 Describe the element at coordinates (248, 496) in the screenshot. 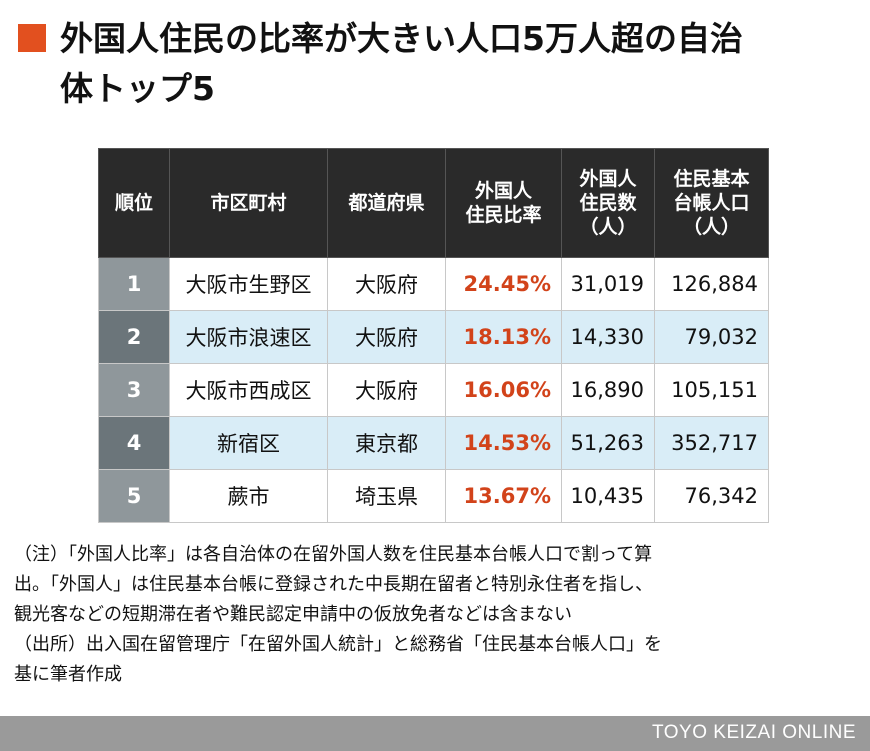

I see `city-cell: 蕨市` at that location.